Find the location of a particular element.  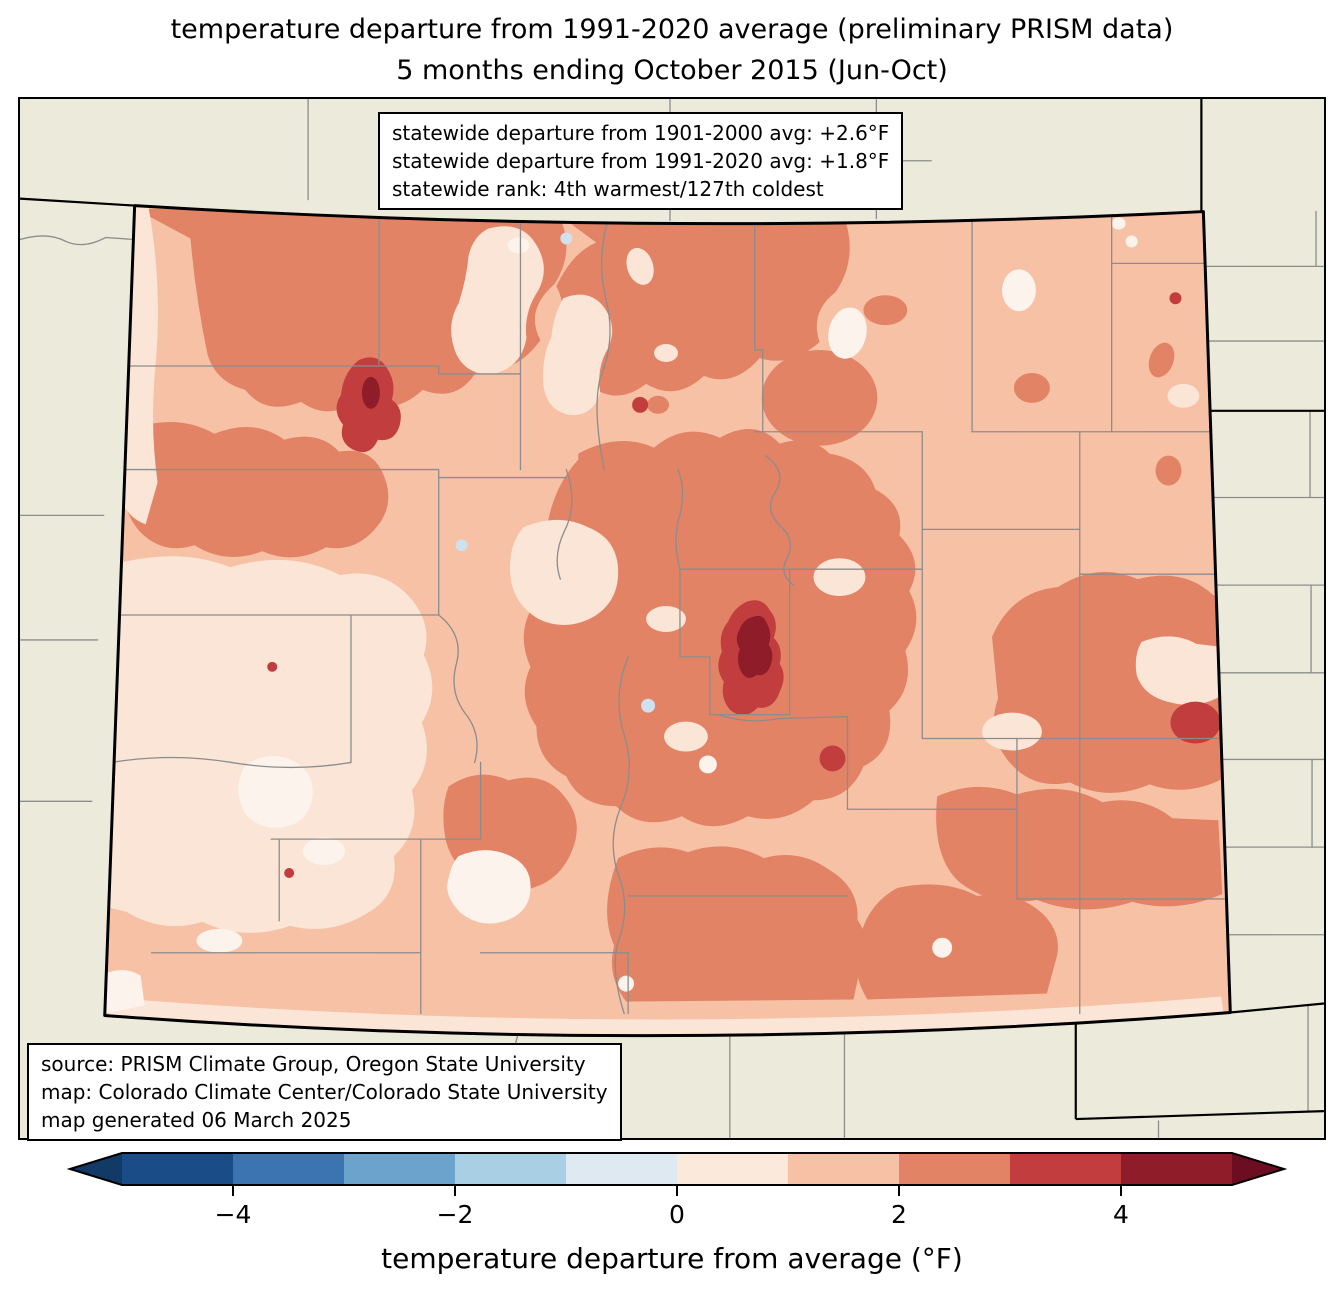

colorbar-axis-label: temperature departure from average (°F) is located at coordinates (672, 1258).